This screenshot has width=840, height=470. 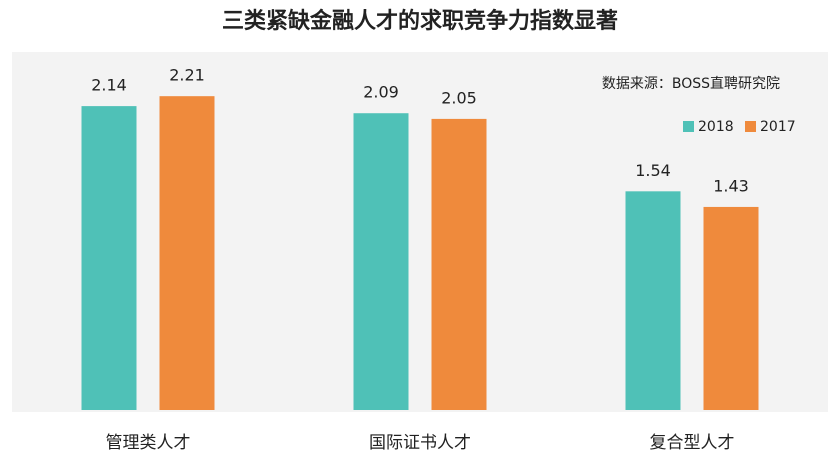 What do you see at coordinates (691, 83) in the screenshot?
I see `source-note: 数据来源：BOSS直聘研究院` at bounding box center [691, 83].